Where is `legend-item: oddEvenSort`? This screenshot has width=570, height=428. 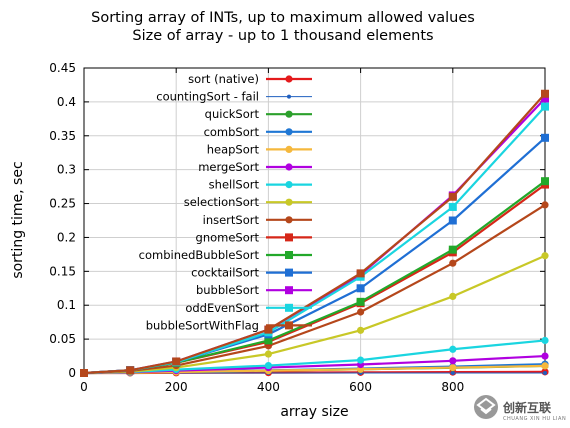
legend-item: oddEvenSort is located at coordinates (248, 308).